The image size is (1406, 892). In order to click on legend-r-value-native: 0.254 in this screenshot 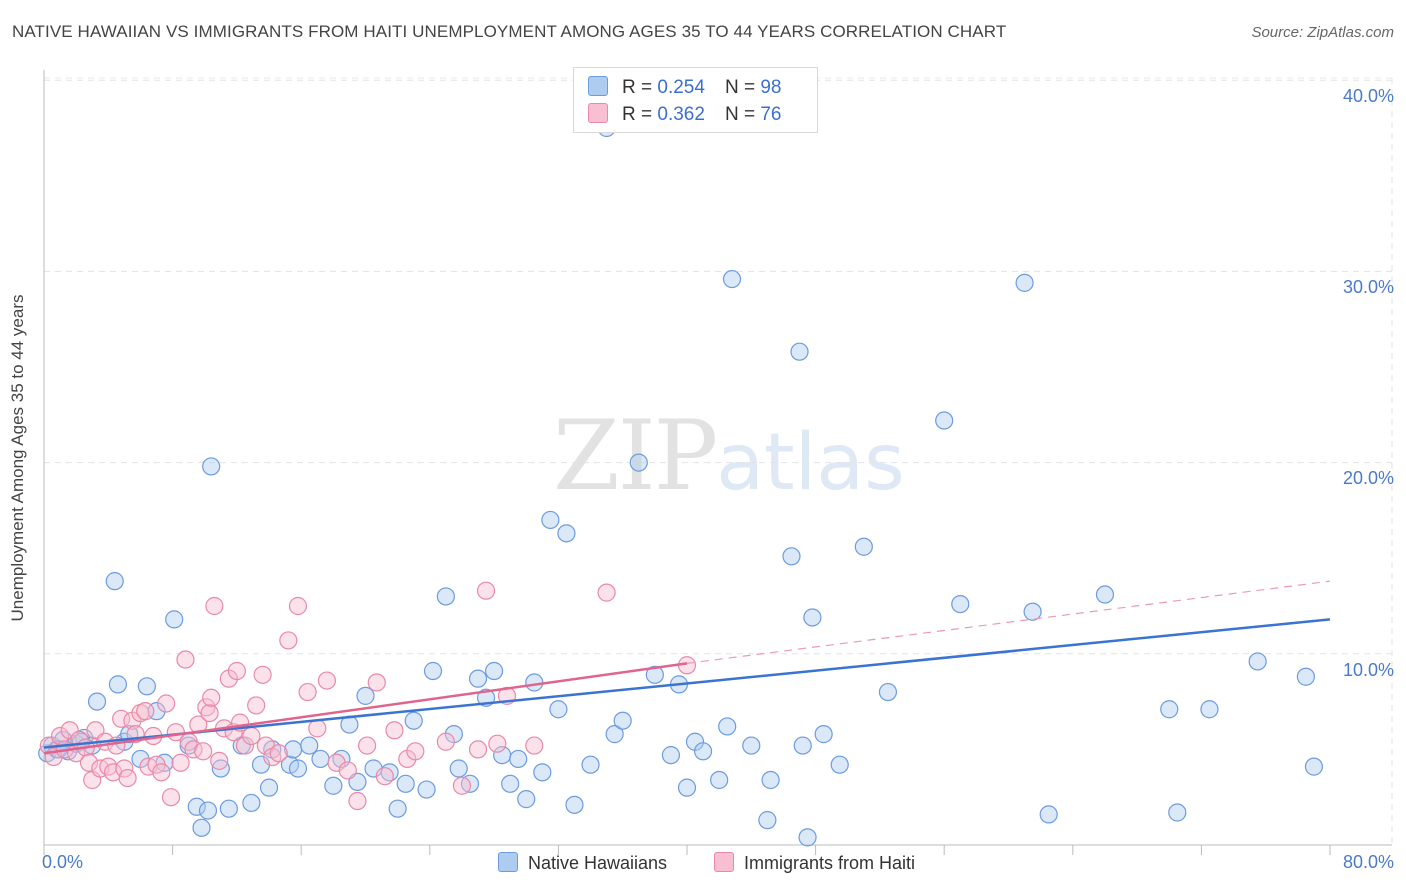, I will do `click(681, 87)`.